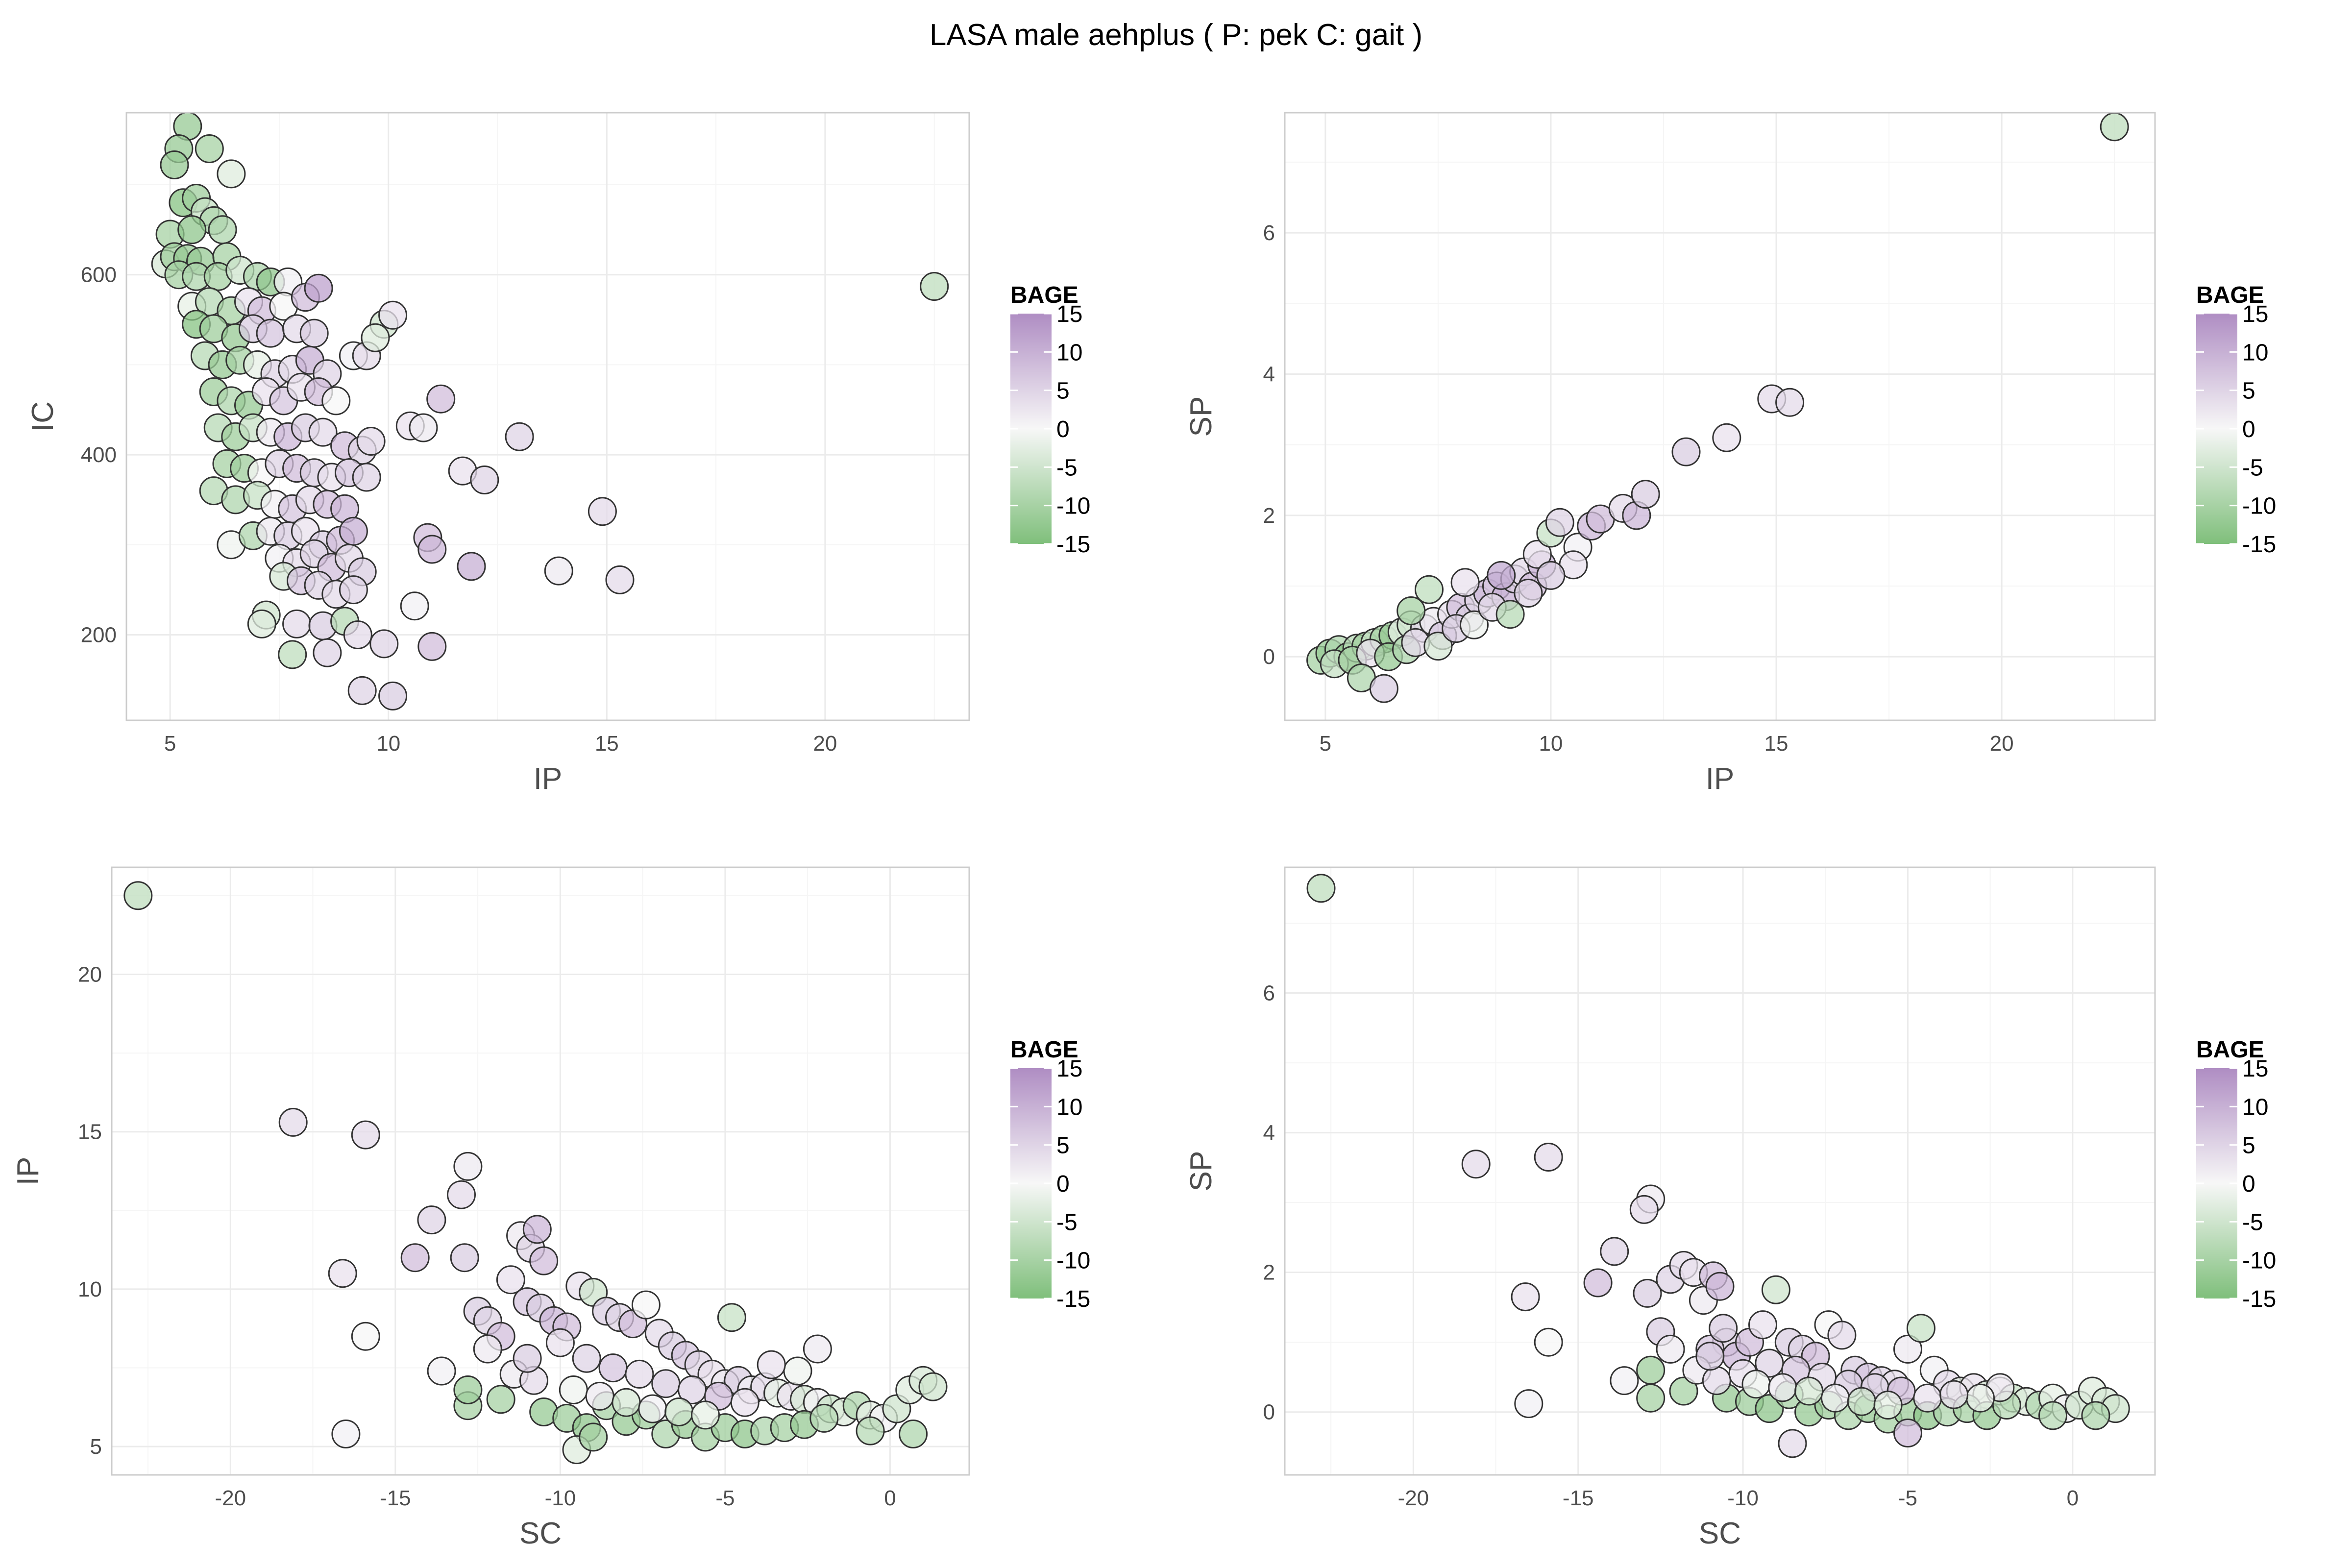  What do you see at coordinates (1201, 1171) in the screenshot?
I see `y-axis-label: SP` at bounding box center [1201, 1171].